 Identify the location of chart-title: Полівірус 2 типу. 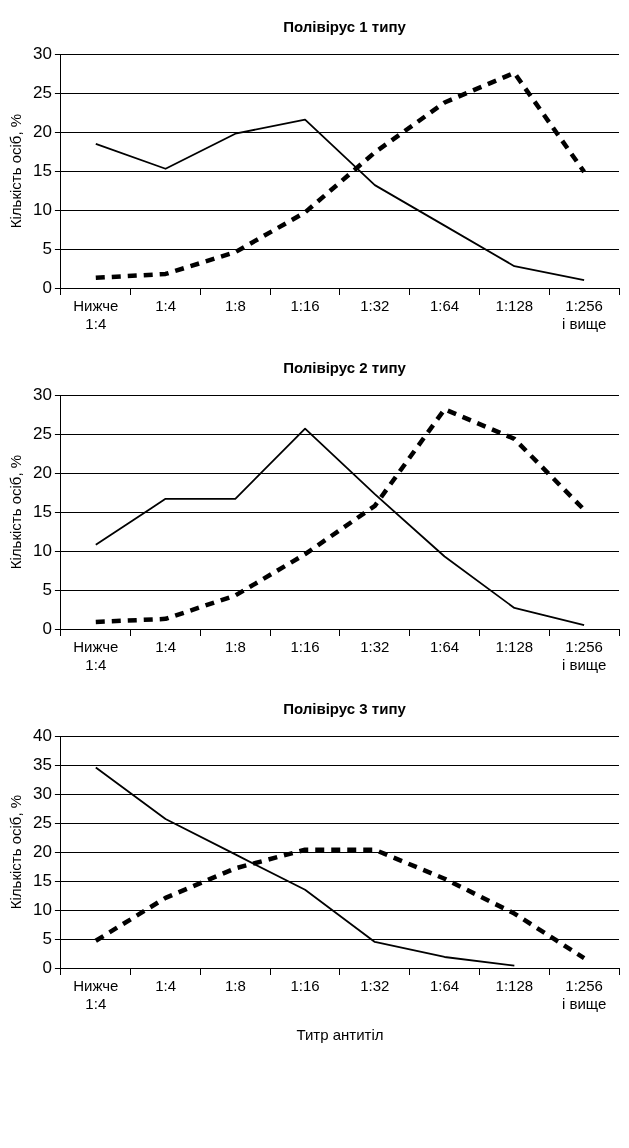
(344, 368).